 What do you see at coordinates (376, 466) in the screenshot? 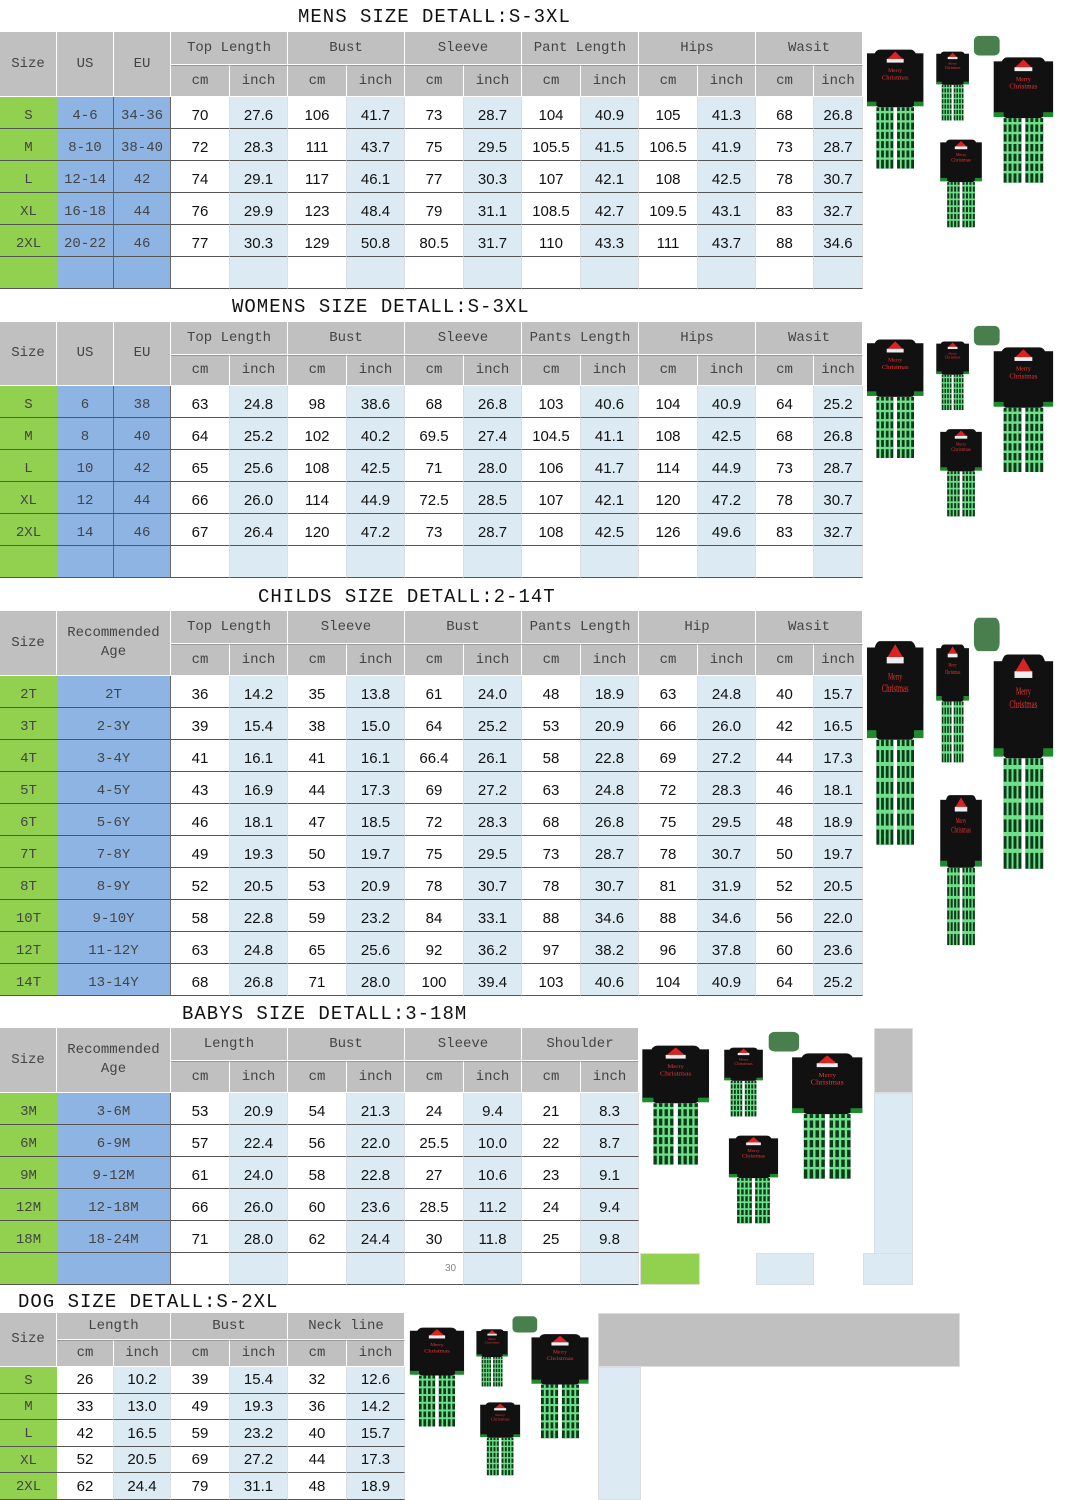
I see `value-cell: 42.5` at bounding box center [376, 466].